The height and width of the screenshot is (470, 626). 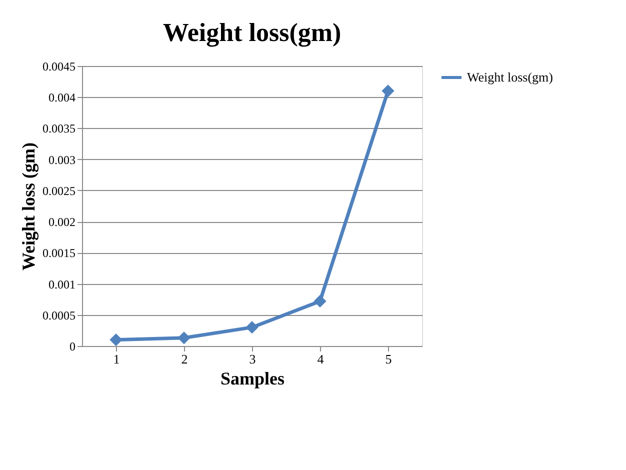 I want to click on y-tick-label: 0.003, so click(x=62, y=159).